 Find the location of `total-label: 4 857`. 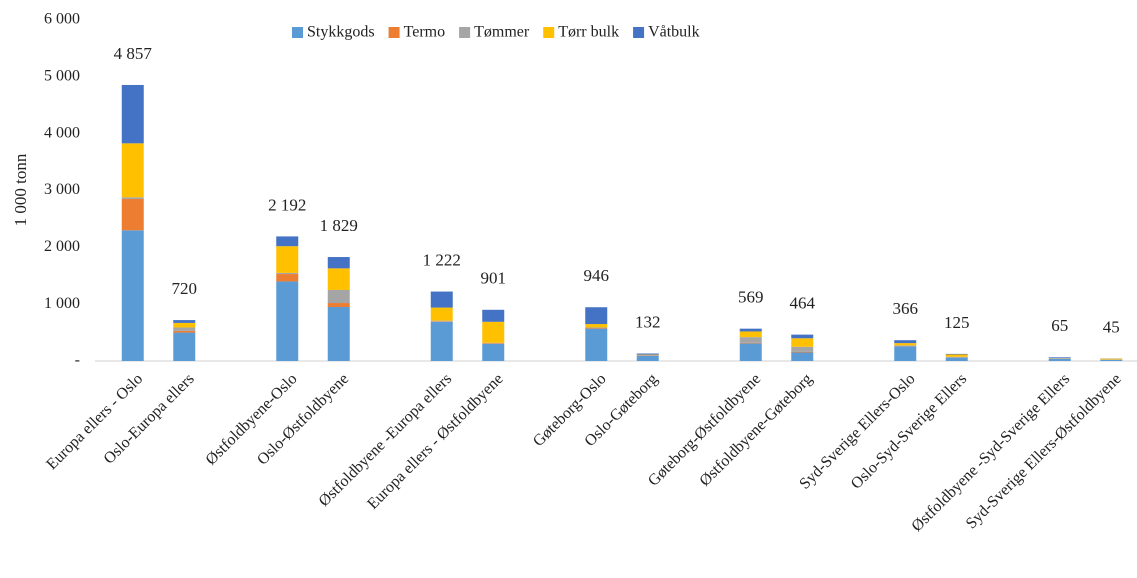

total-label: 4 857 is located at coordinates (133, 53).